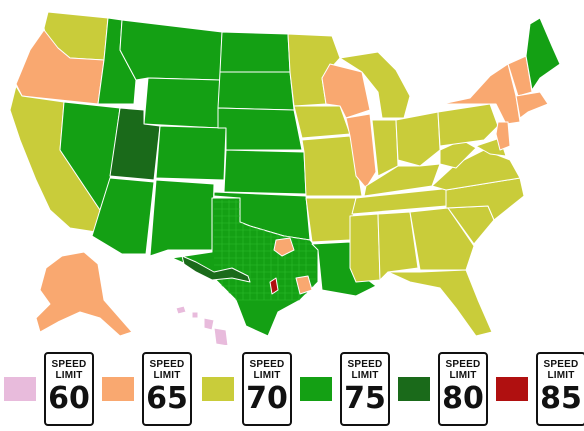 The image size is (584, 431). What do you see at coordinates (55, 159) in the screenshot?
I see `state-california` at bounding box center [55, 159].